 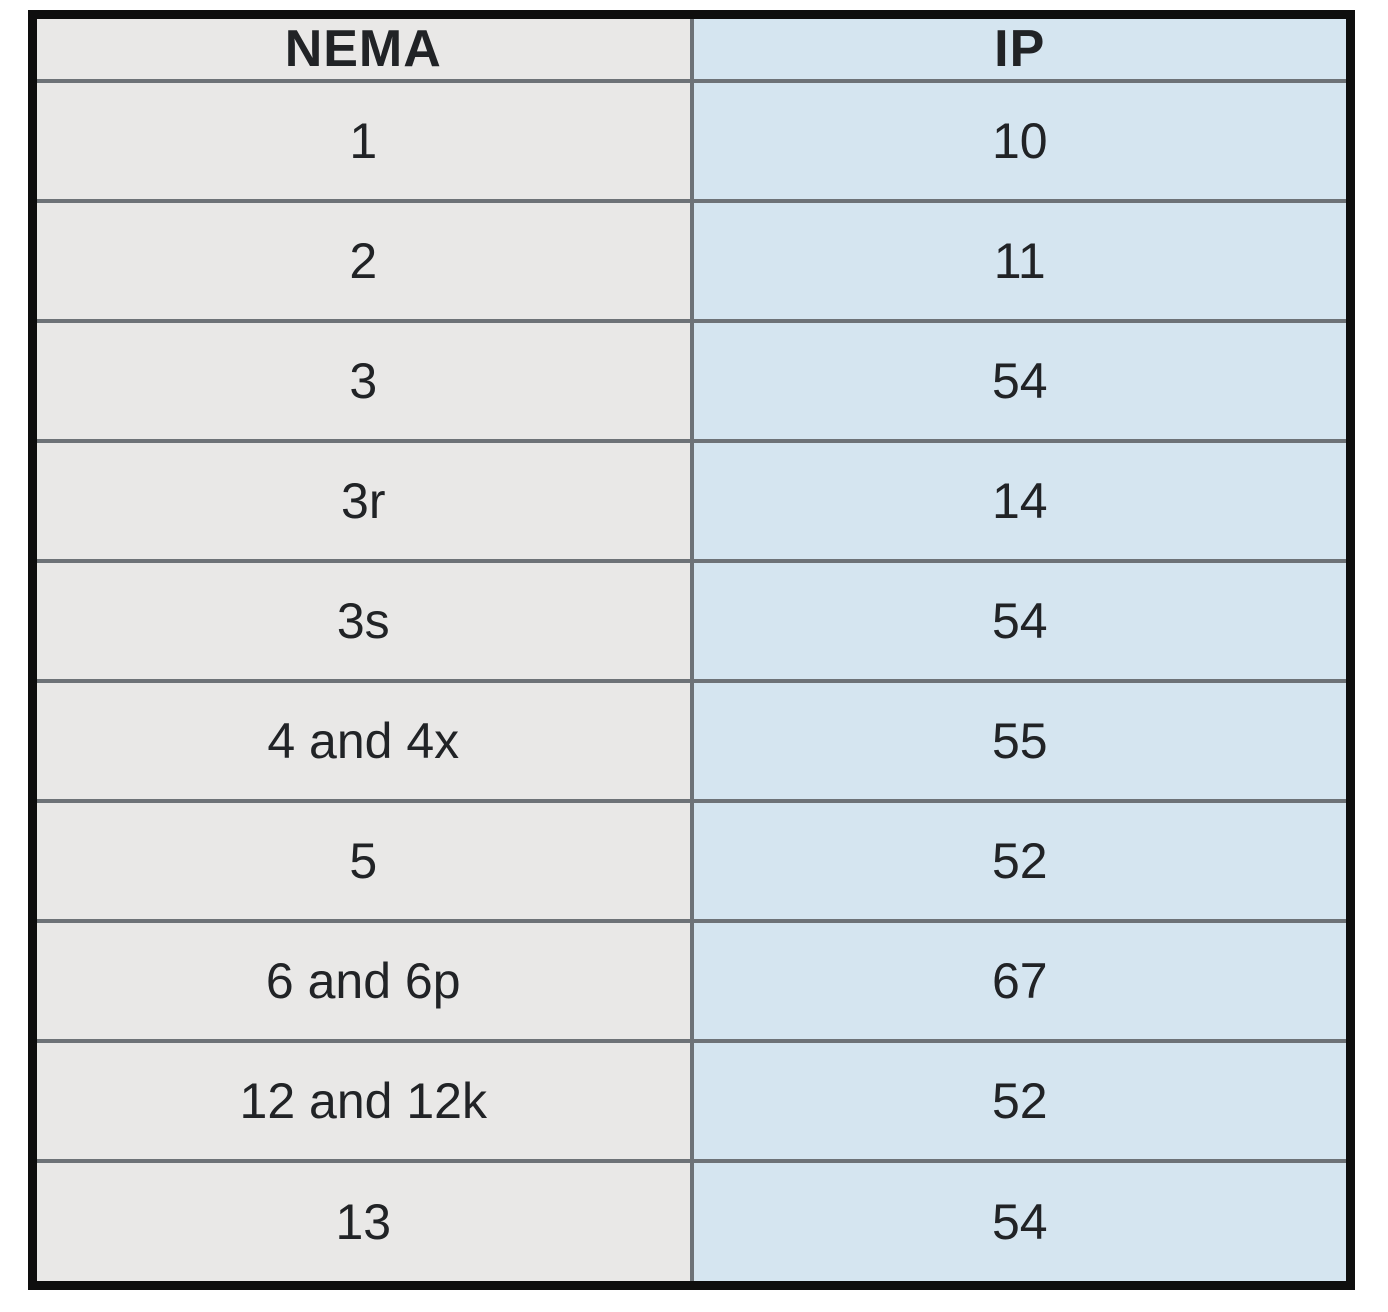 I want to click on table-row: 1 10, so click(x=691, y=141).